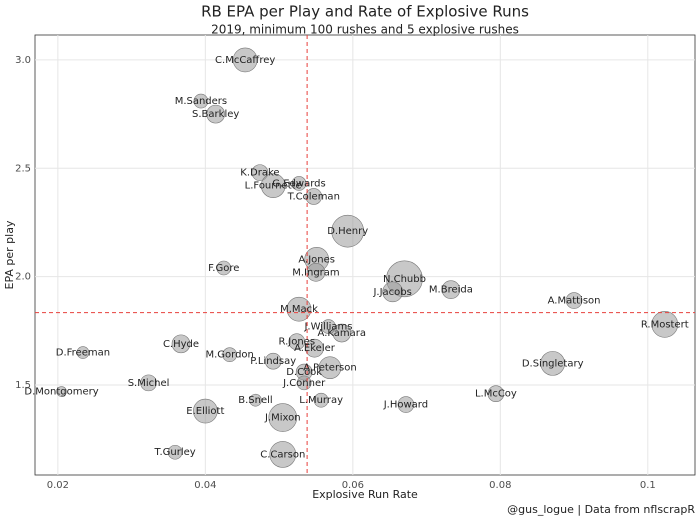 The width and height of the screenshot is (700, 518). Describe the element at coordinates (648, 485) in the screenshot. I see `x-tick-label: 0.1` at that location.